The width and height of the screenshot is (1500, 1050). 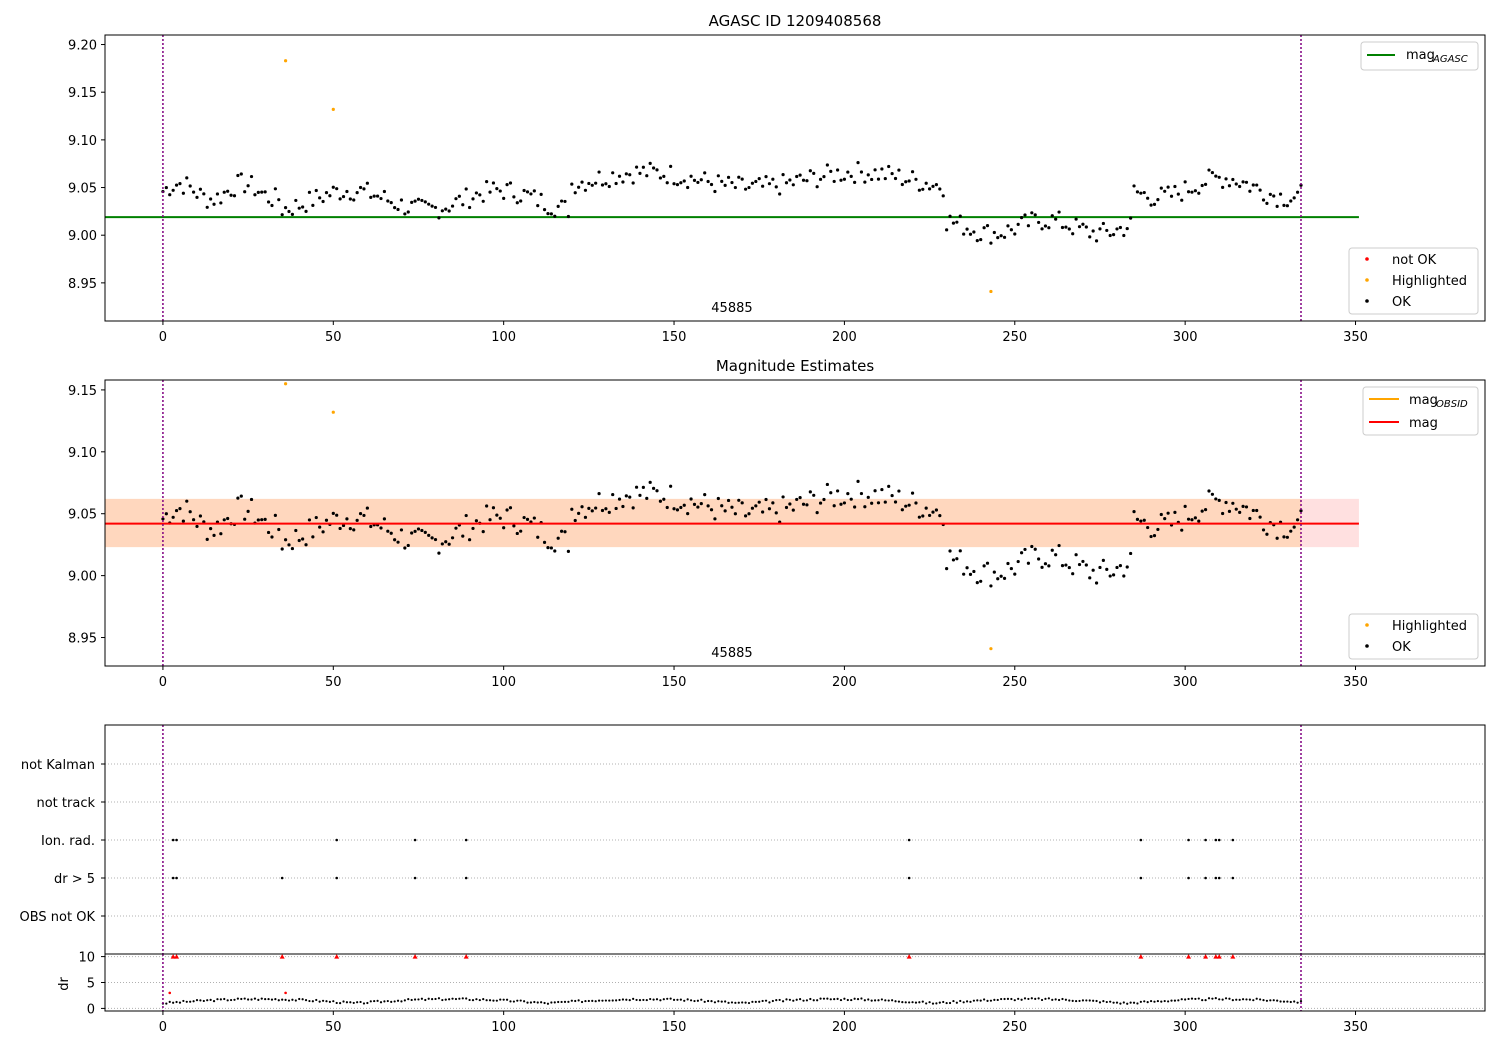 I want to click on dr-clipped-marker, so click(x=909, y=956).